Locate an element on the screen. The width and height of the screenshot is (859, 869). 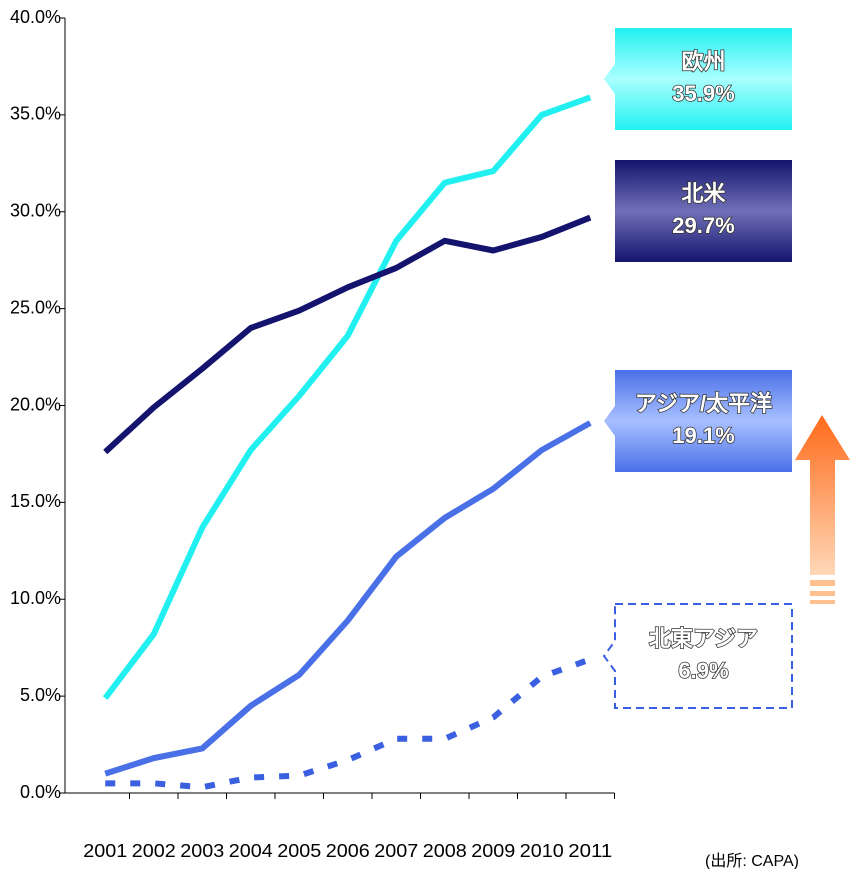
legend-label: 北東アジア is located at coordinates (703, 638).